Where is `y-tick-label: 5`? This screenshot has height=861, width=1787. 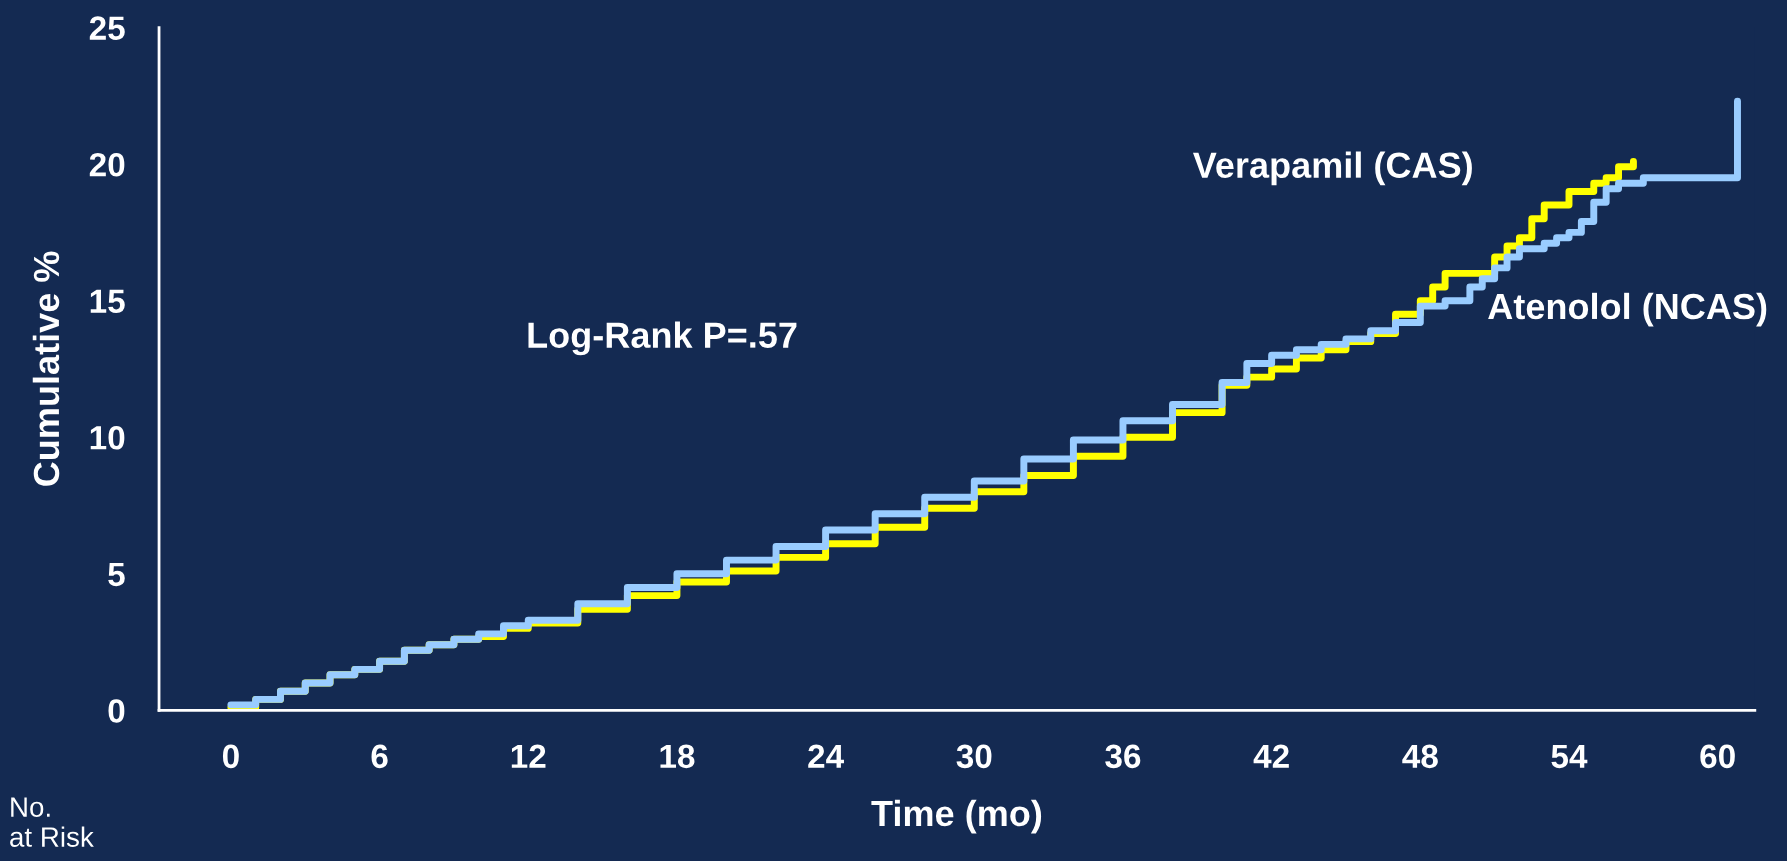 y-tick-label: 5 is located at coordinates (116, 574).